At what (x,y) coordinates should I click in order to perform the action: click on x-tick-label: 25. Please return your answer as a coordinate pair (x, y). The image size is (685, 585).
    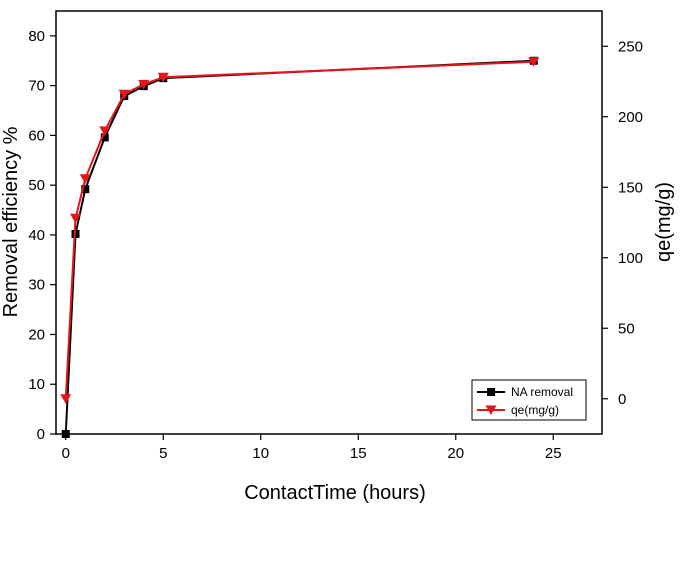
    Looking at the image, I should click on (553, 453).